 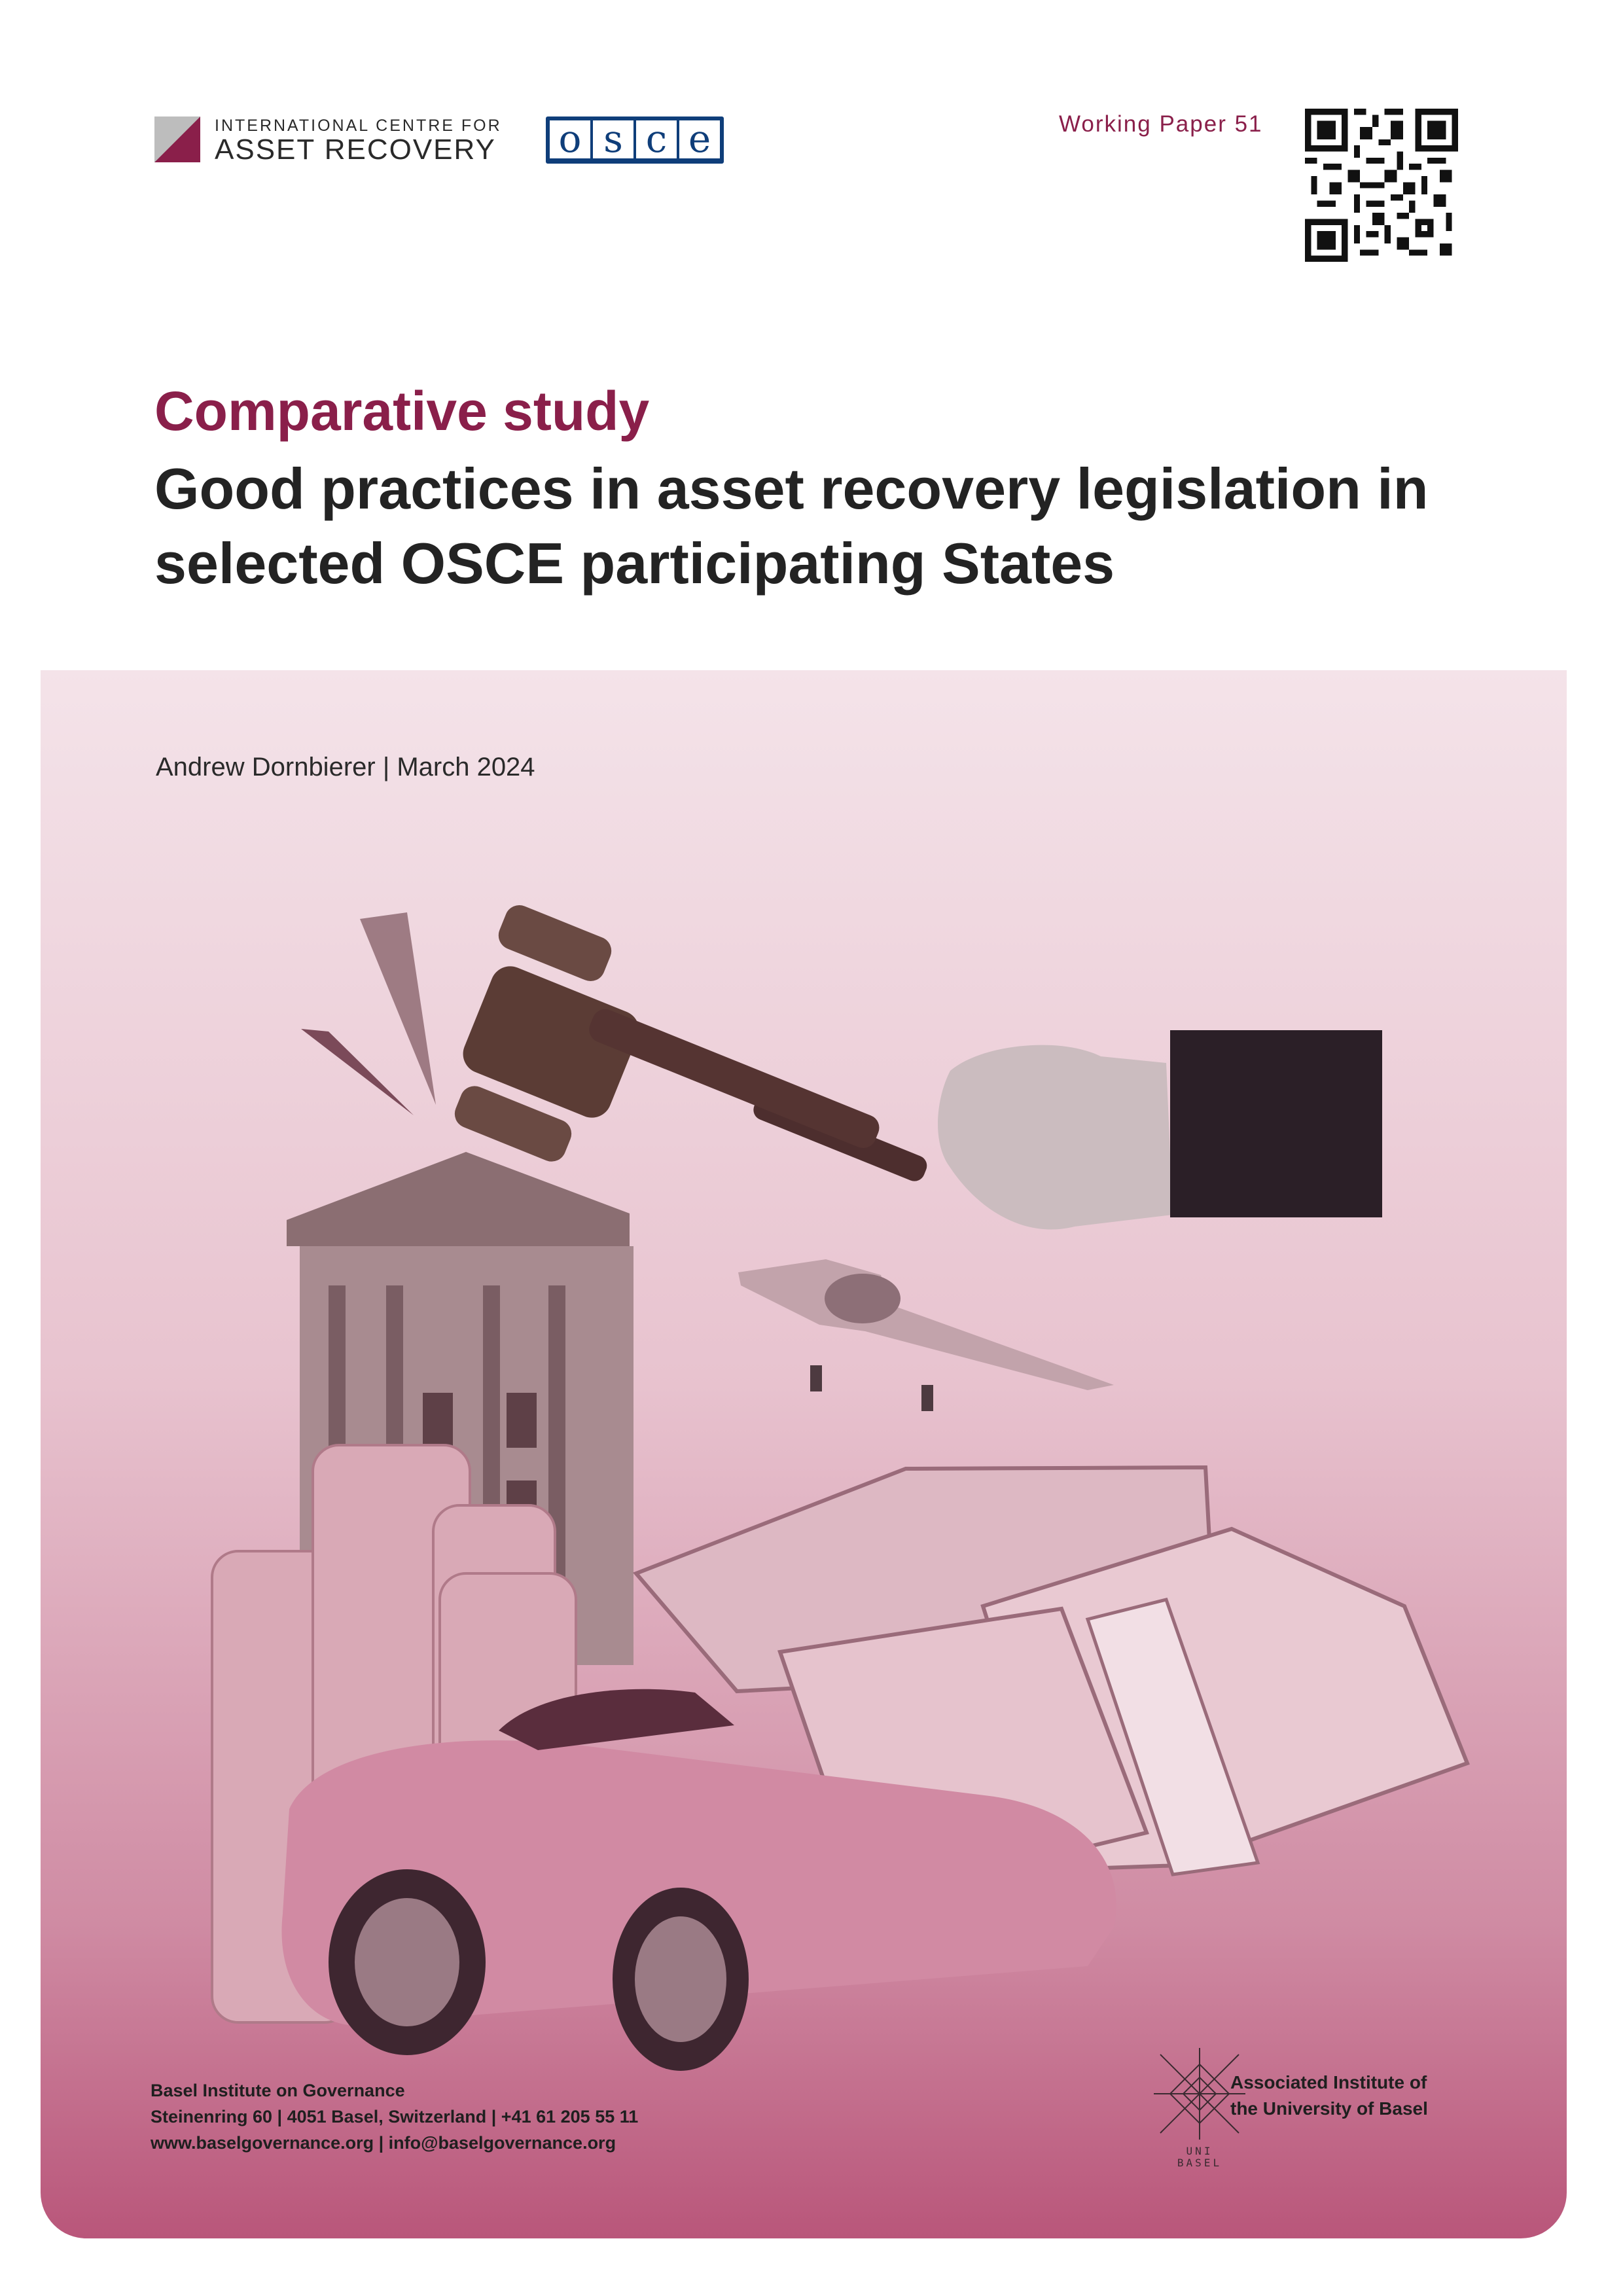 I want to click on unibasel-line2: BASEL, so click(x=1199, y=2163).